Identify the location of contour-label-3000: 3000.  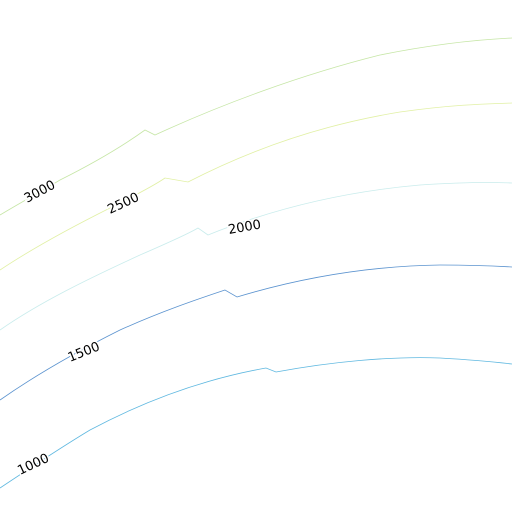
(40, 192).